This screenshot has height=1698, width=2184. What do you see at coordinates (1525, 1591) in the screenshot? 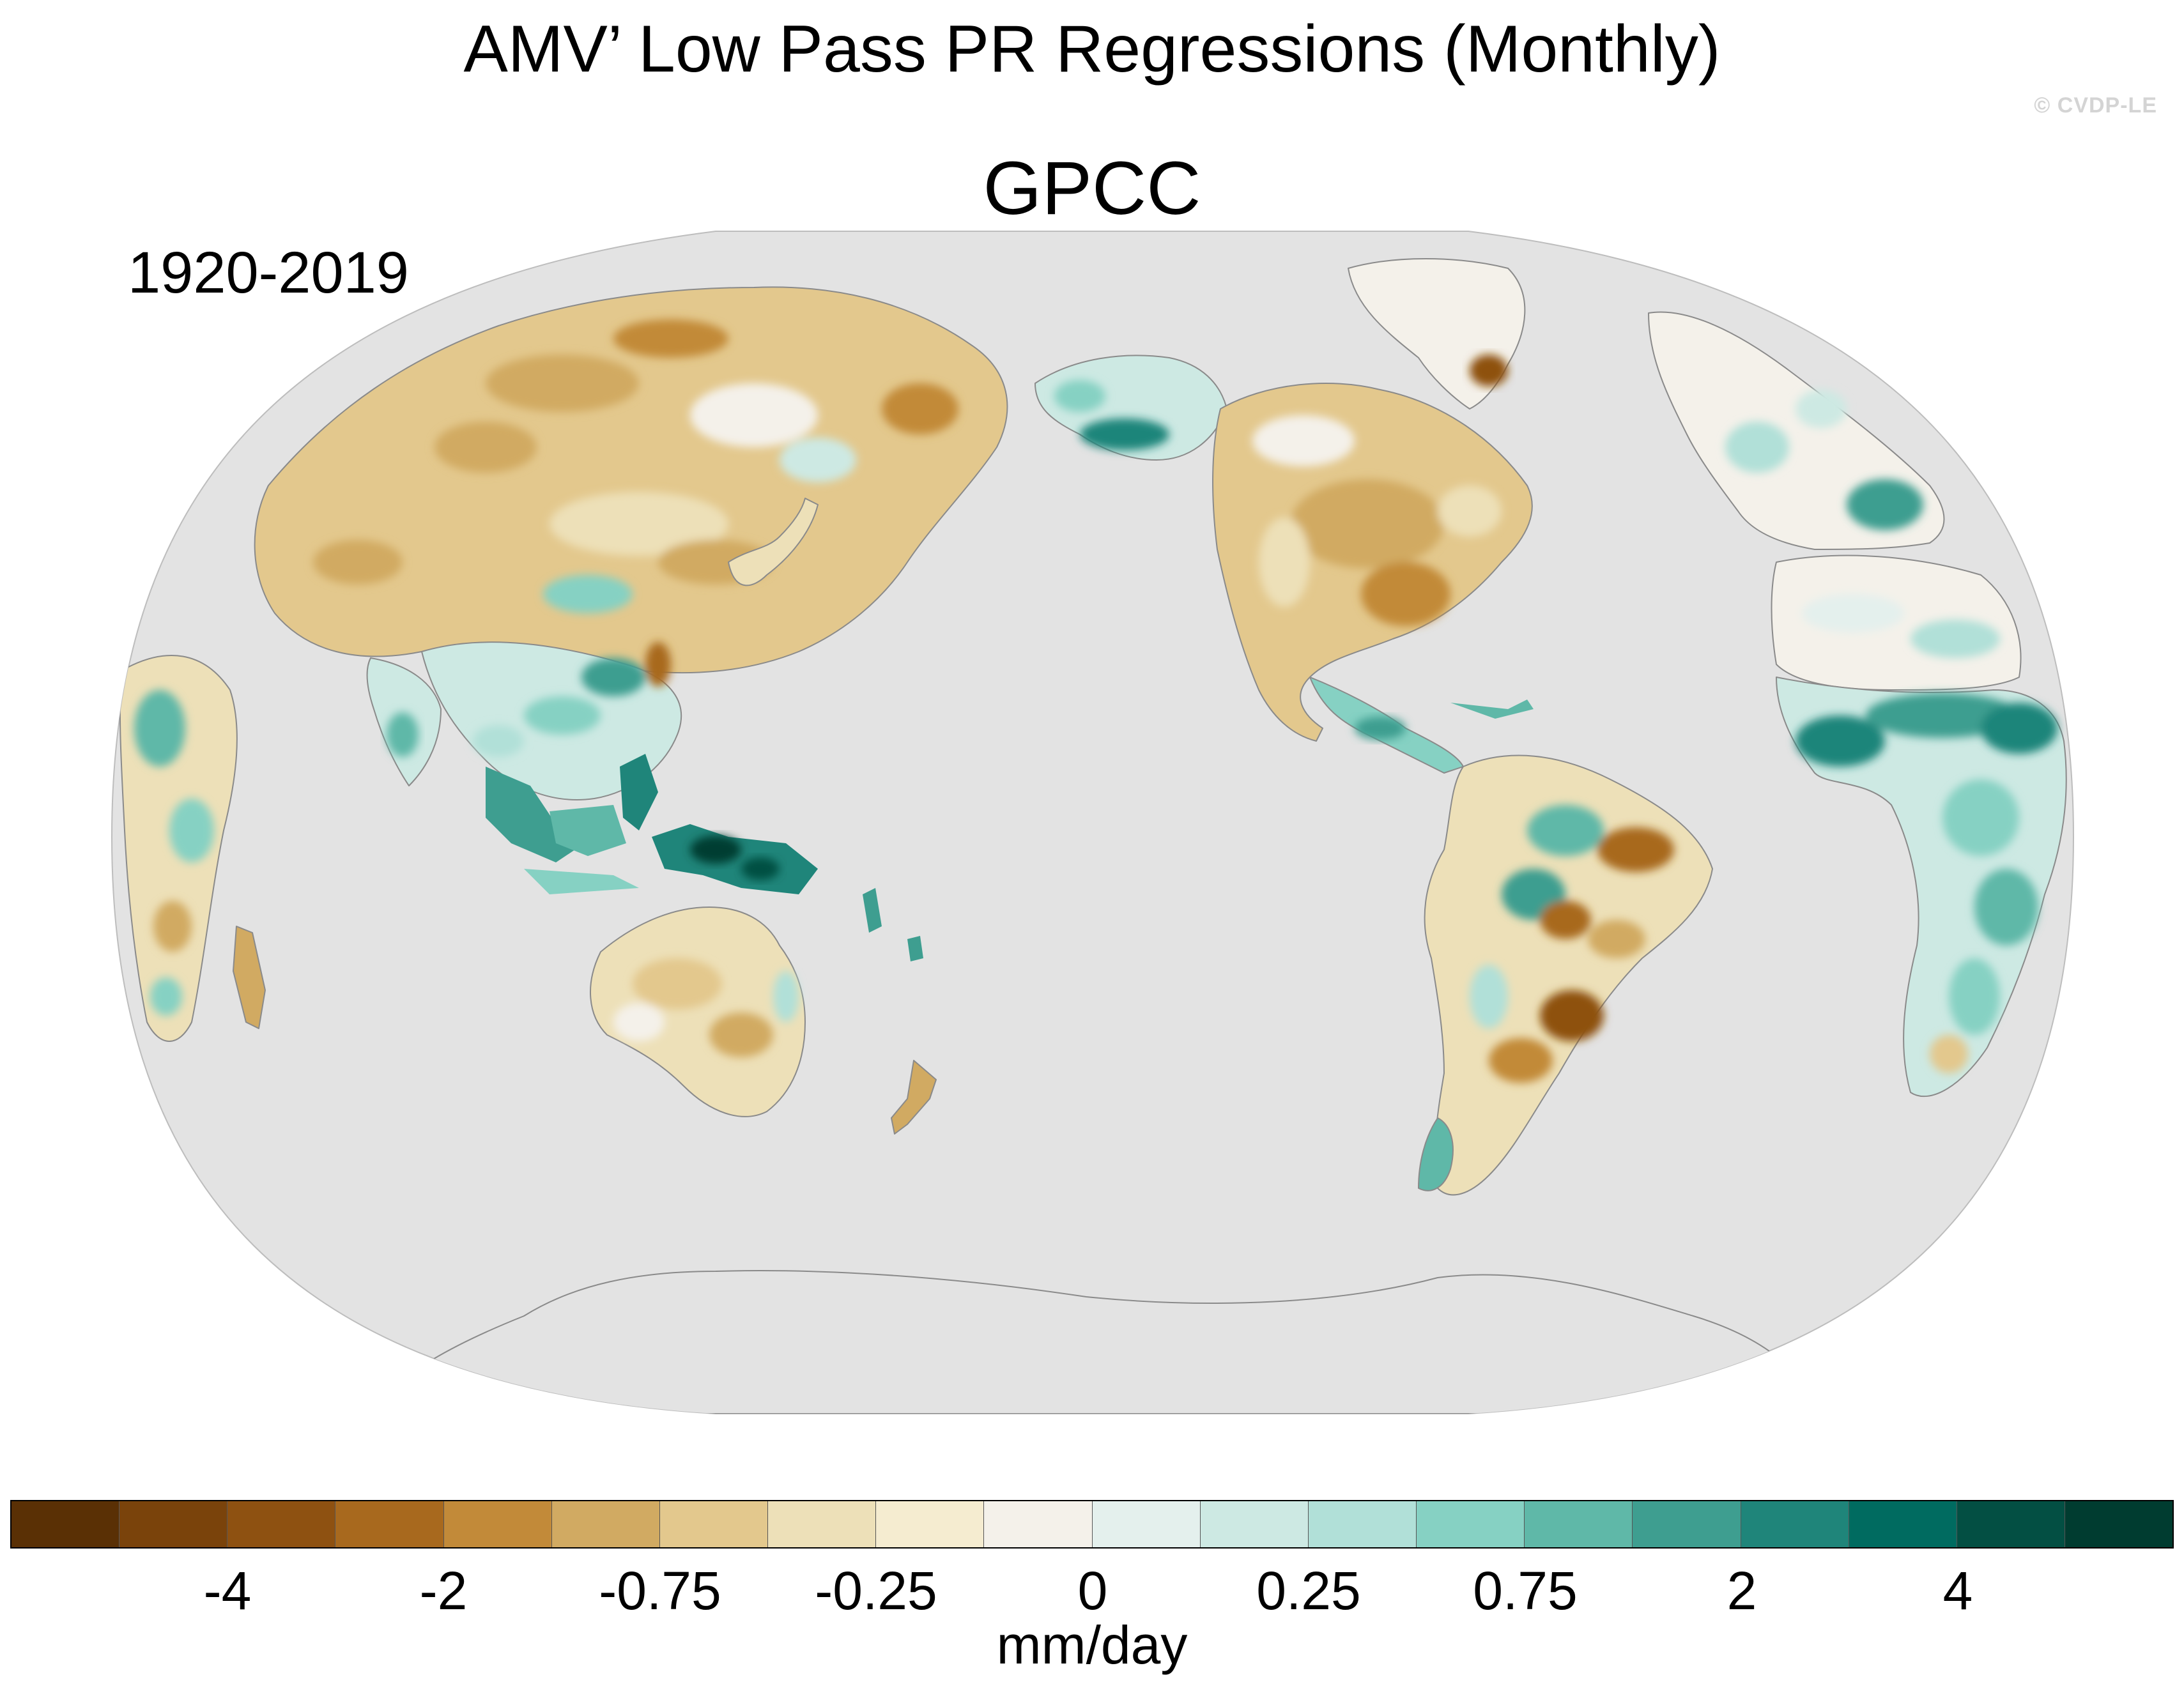
I see `colorbar-tick-label: 0.75` at bounding box center [1525, 1591].